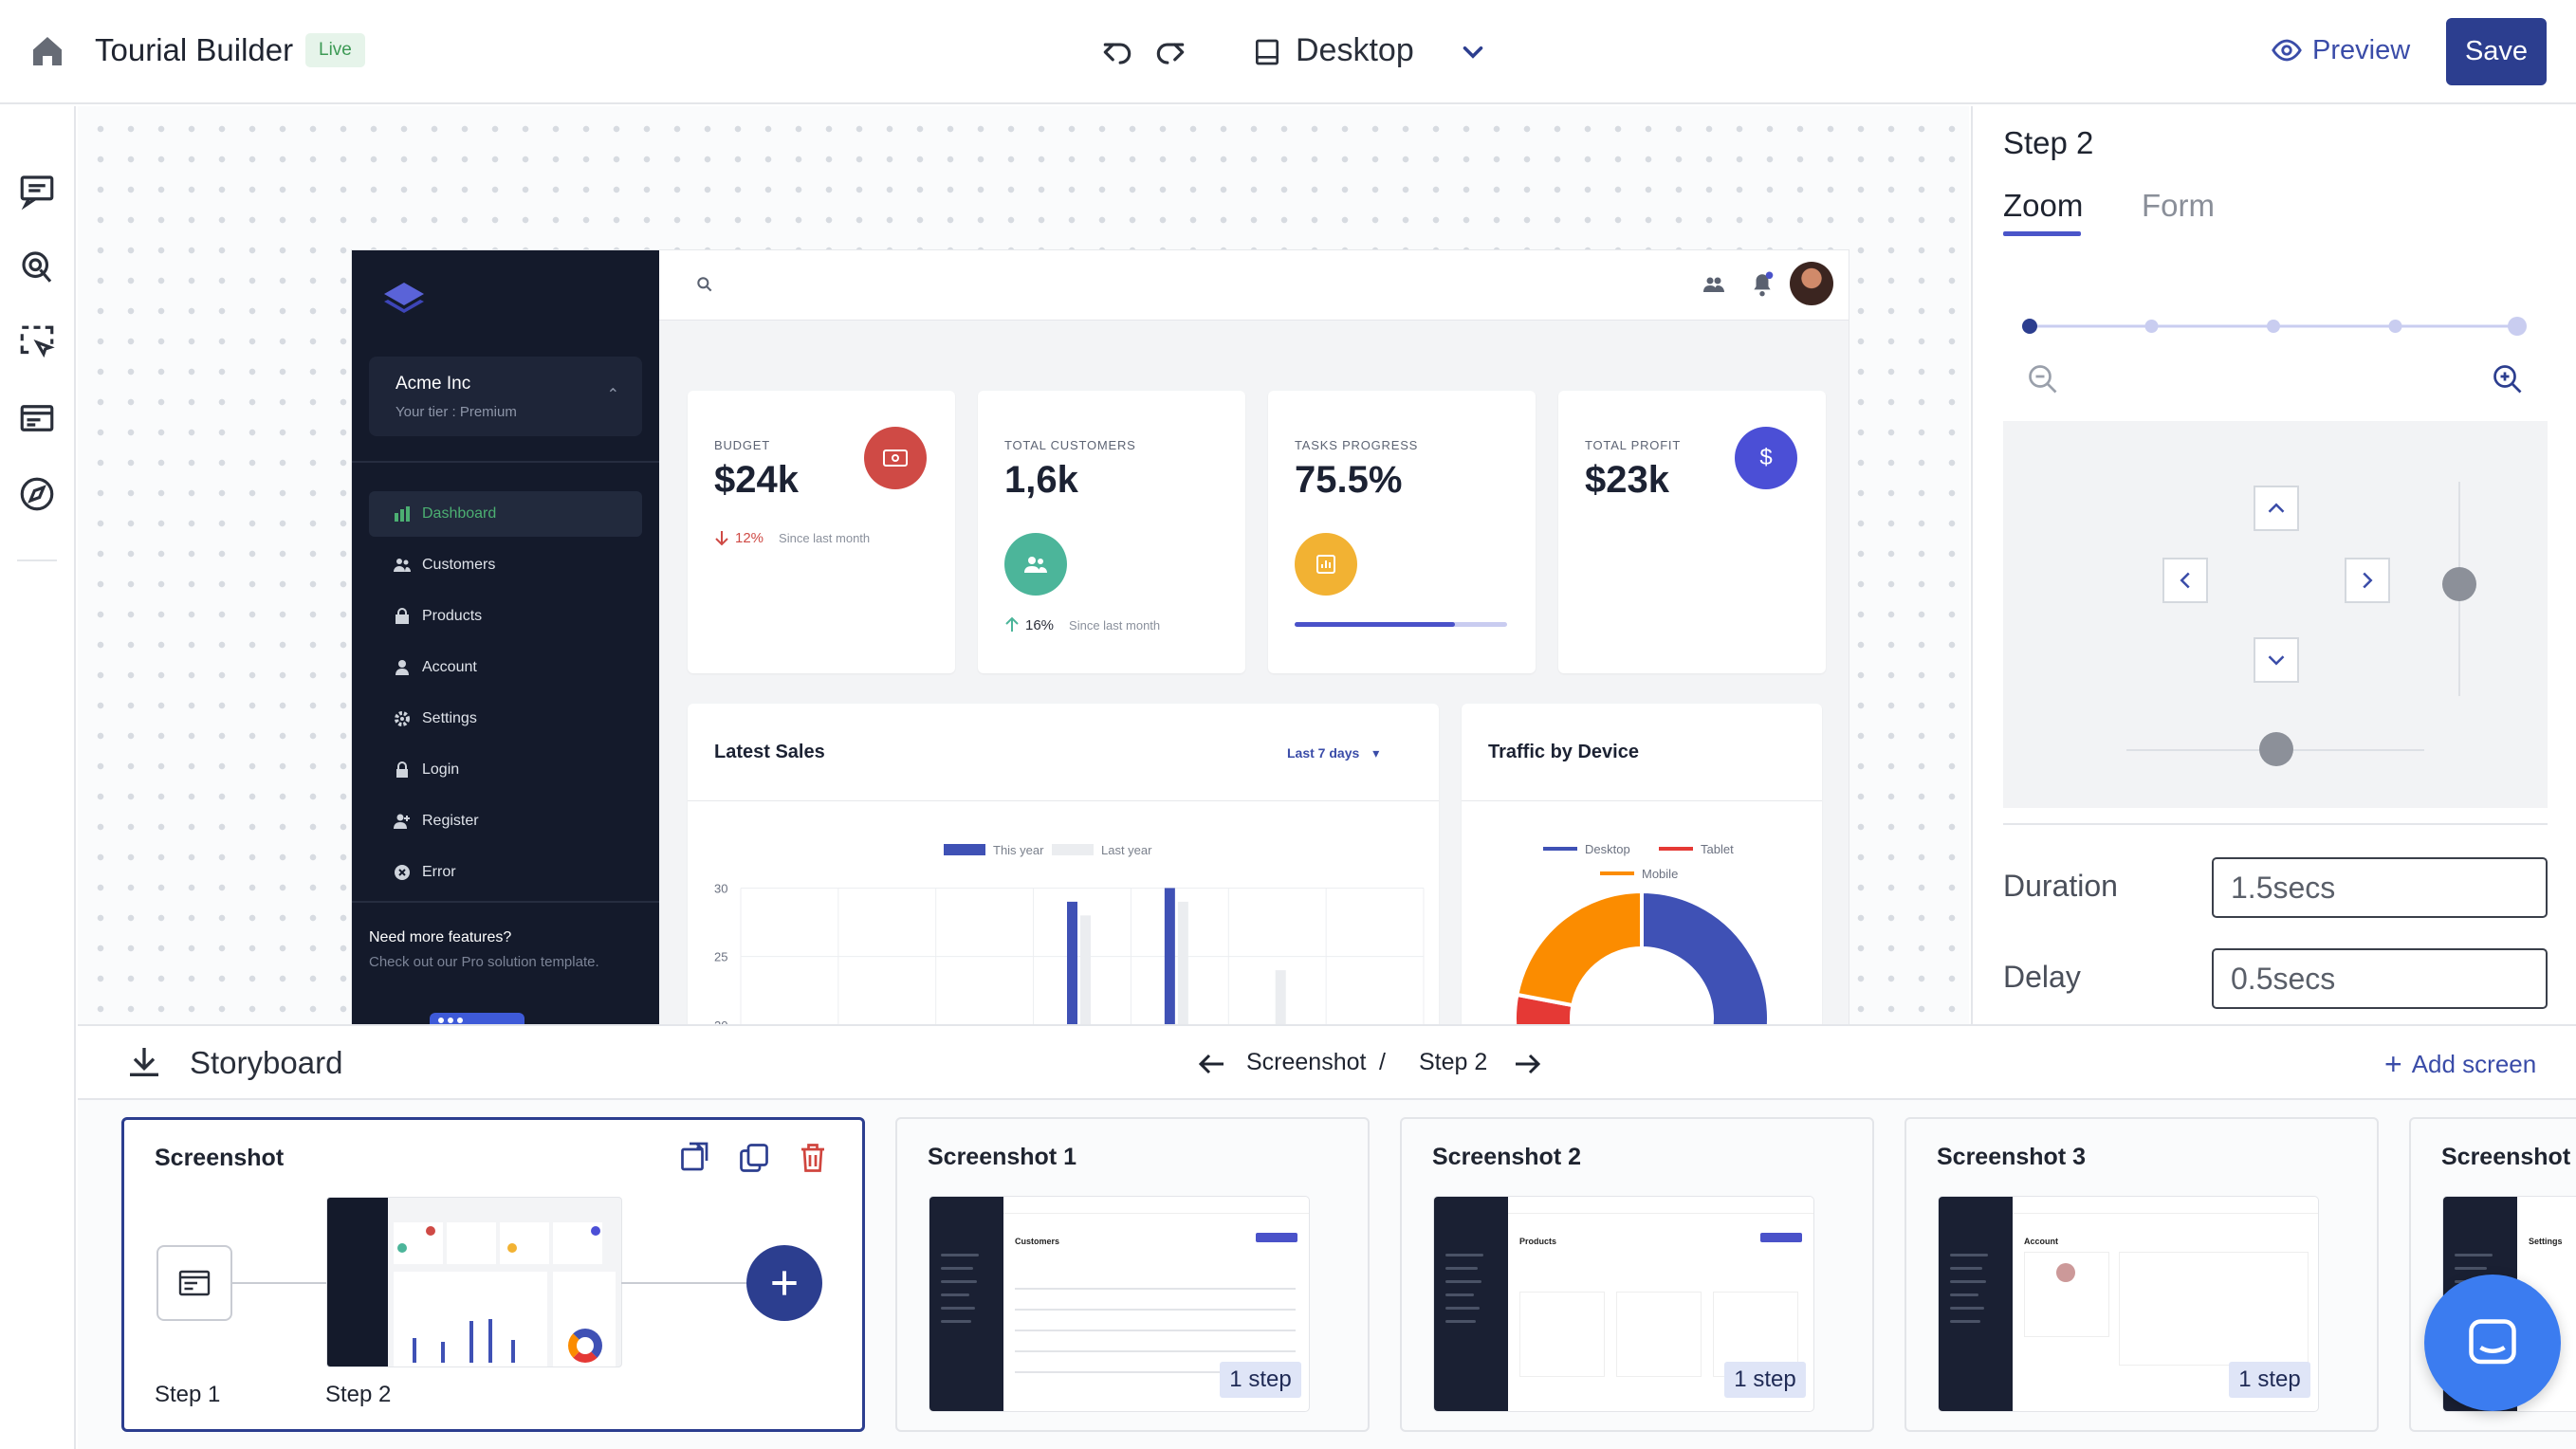  Describe the element at coordinates (188, 1394) in the screenshot. I see `step-1-label: Step 1` at that location.